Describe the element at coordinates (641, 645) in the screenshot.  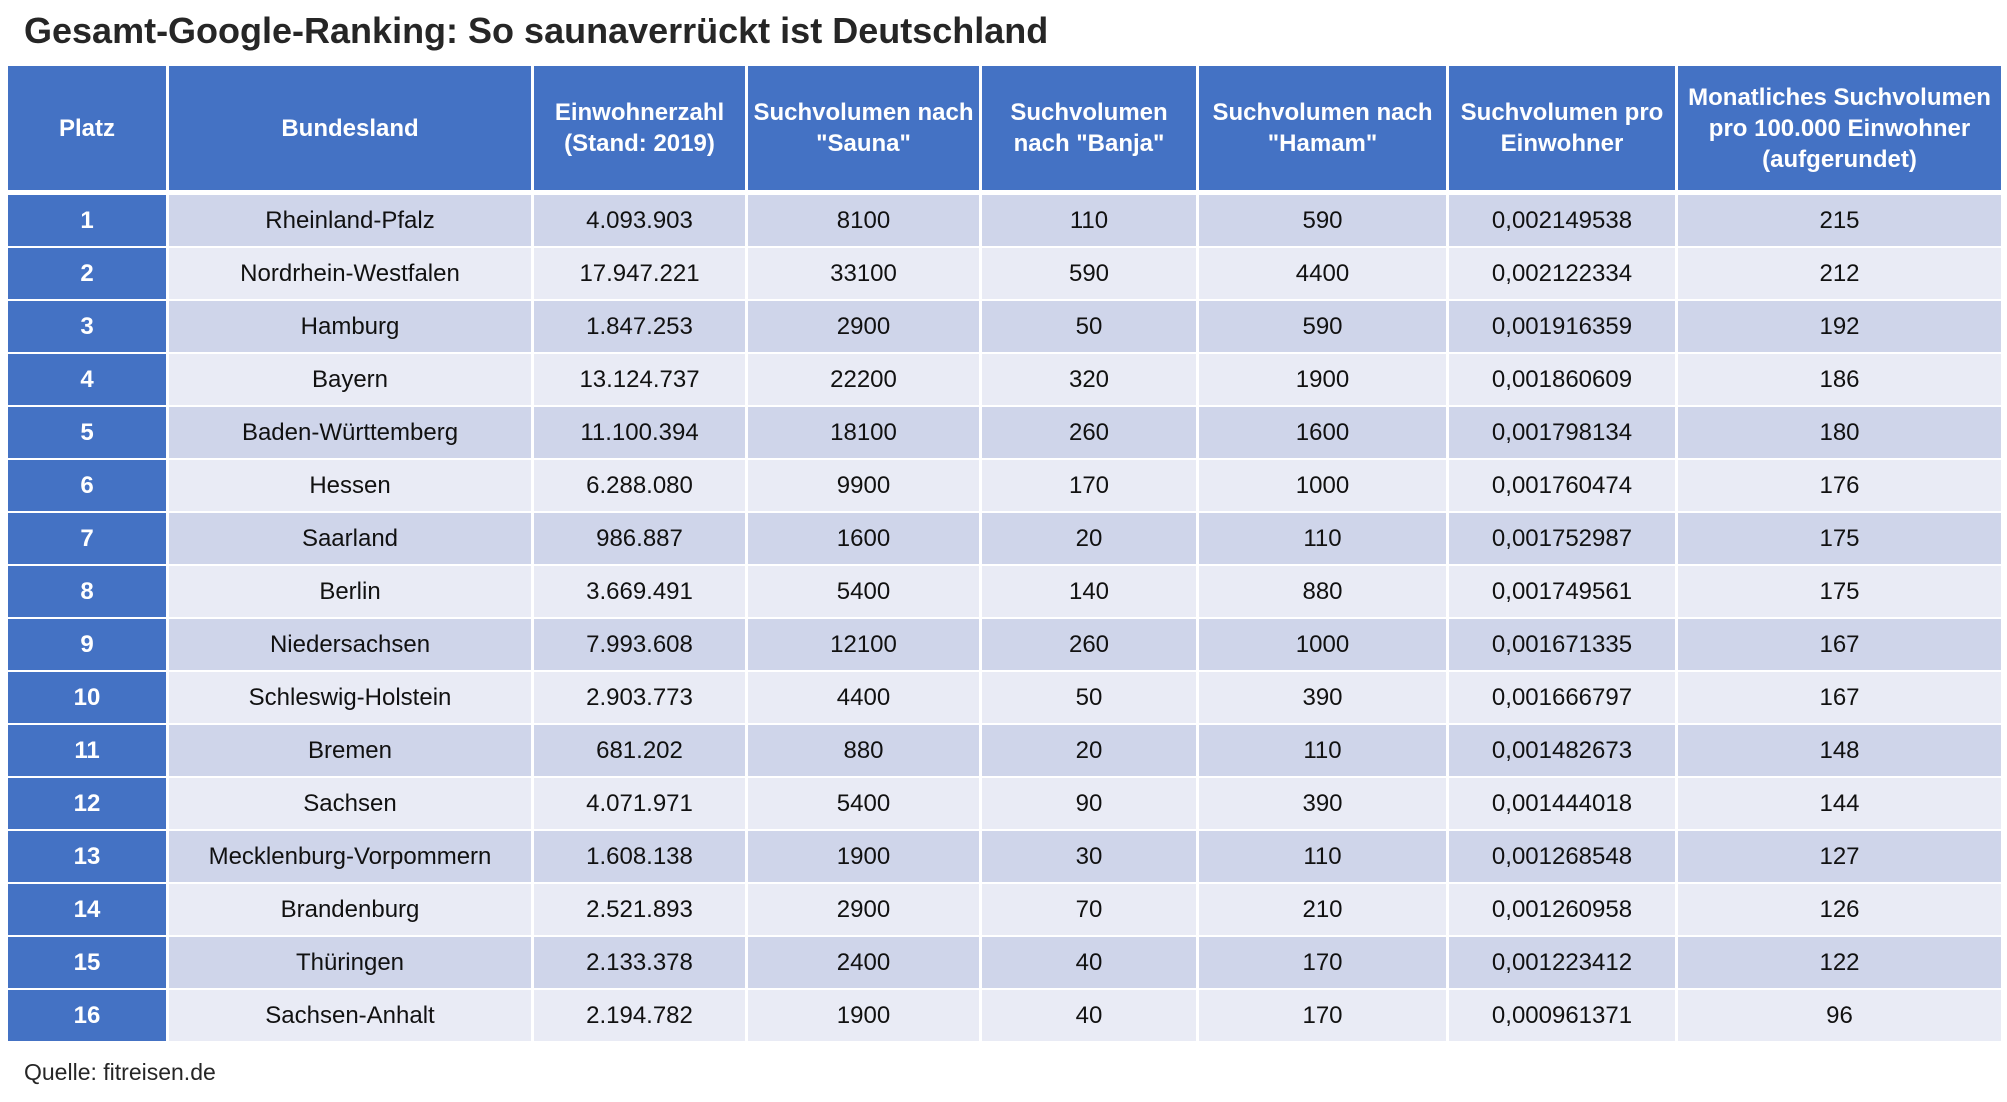
I see `population-cell: 7.993.608` at that location.